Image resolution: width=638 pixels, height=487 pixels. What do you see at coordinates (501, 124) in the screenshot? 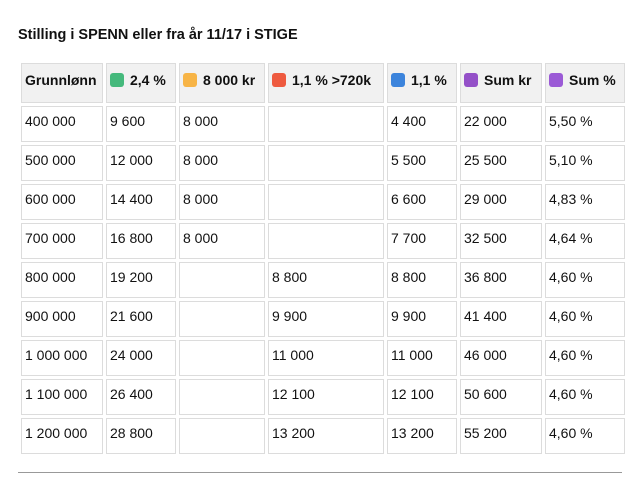
I see `table-cell: 22 000` at bounding box center [501, 124].